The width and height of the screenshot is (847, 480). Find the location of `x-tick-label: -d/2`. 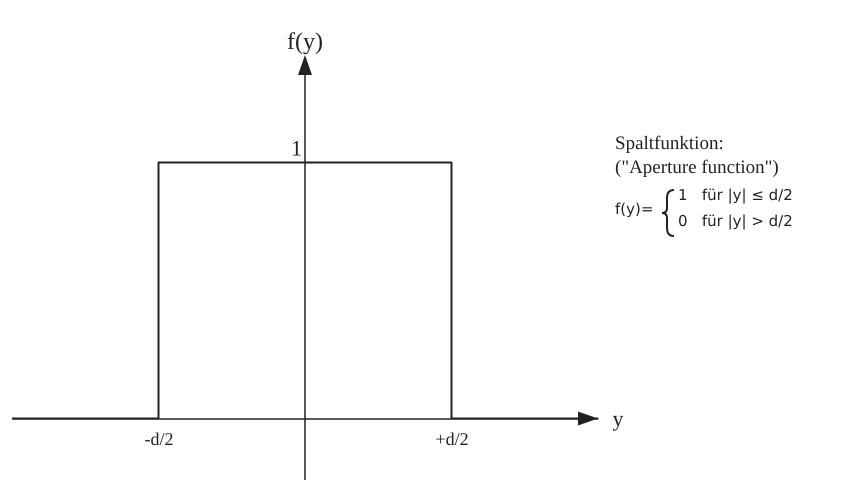

x-tick-label: -d/2 is located at coordinates (159, 439).